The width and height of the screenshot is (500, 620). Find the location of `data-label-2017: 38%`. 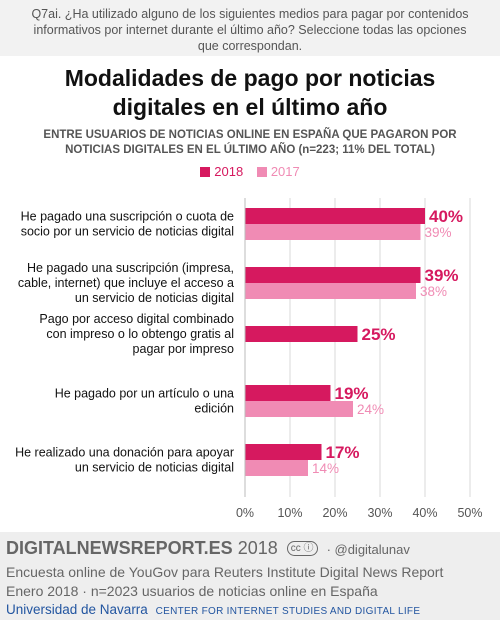

data-label-2017: 38% is located at coordinates (433, 291).